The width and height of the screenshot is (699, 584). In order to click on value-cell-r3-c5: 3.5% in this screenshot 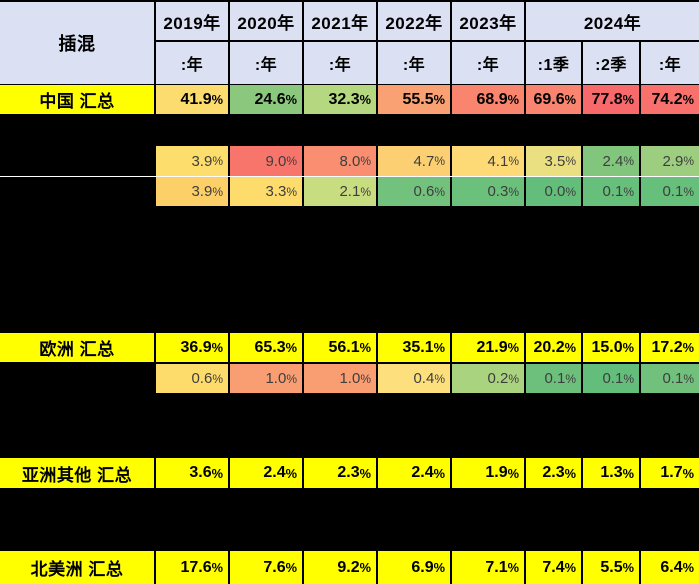, I will do `click(553, 161)`.